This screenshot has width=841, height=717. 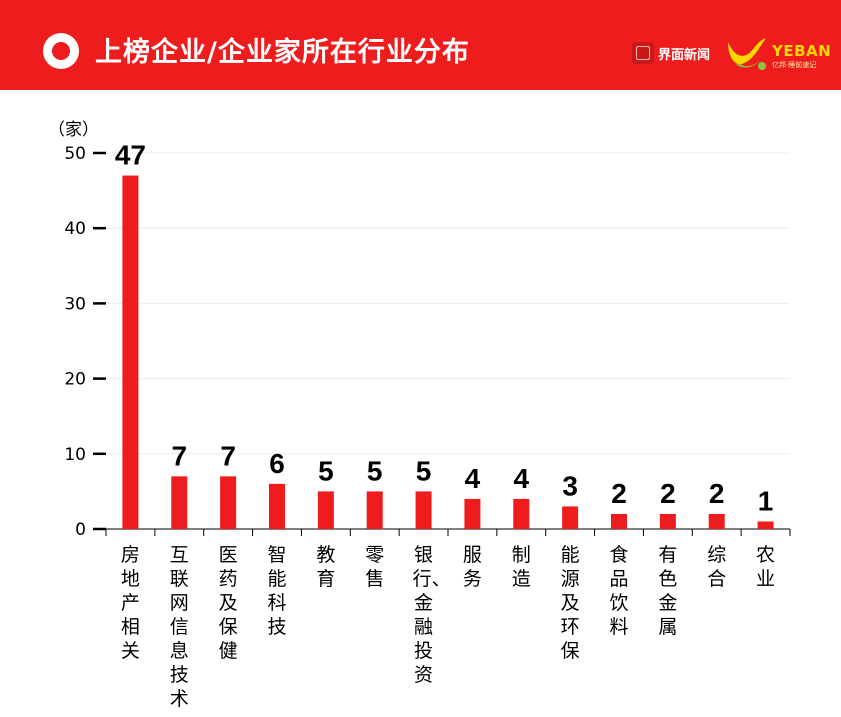 I want to click on page-title: 上榜企业/企业家所在行业分布, so click(x=282, y=52).